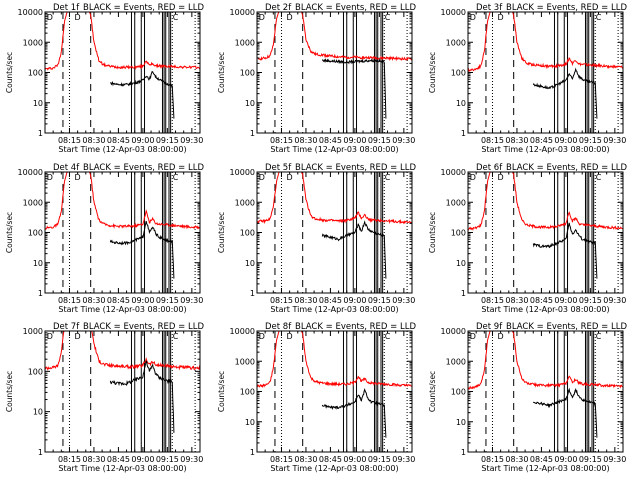  I want to click on y-tick-label: 1000, so click(456, 42).